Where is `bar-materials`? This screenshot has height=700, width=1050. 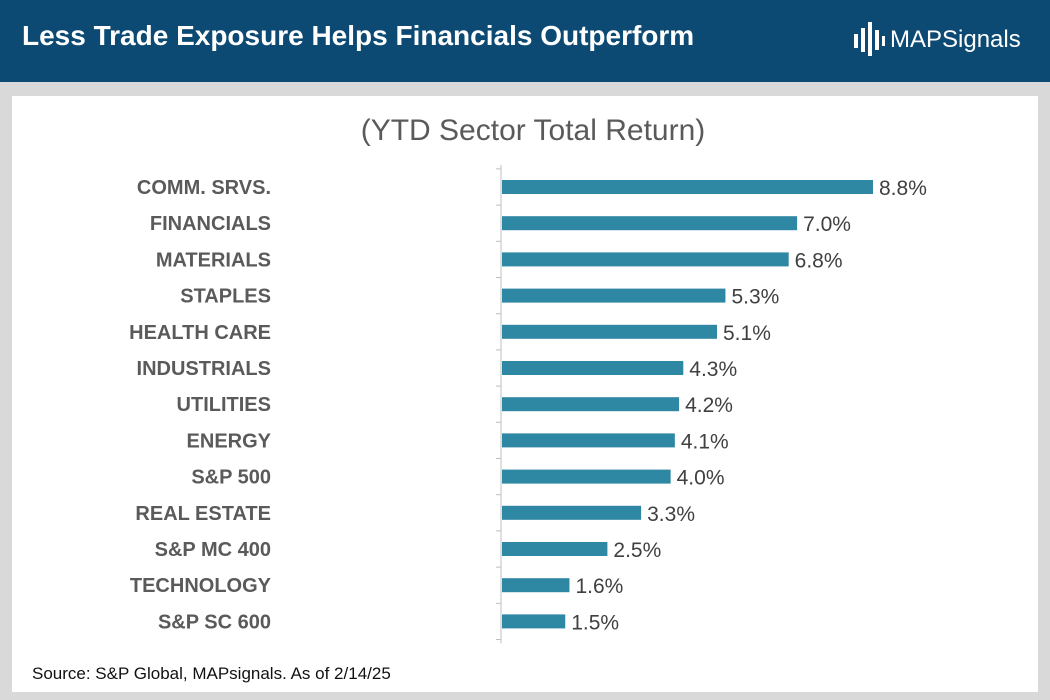 bar-materials is located at coordinates (645, 259).